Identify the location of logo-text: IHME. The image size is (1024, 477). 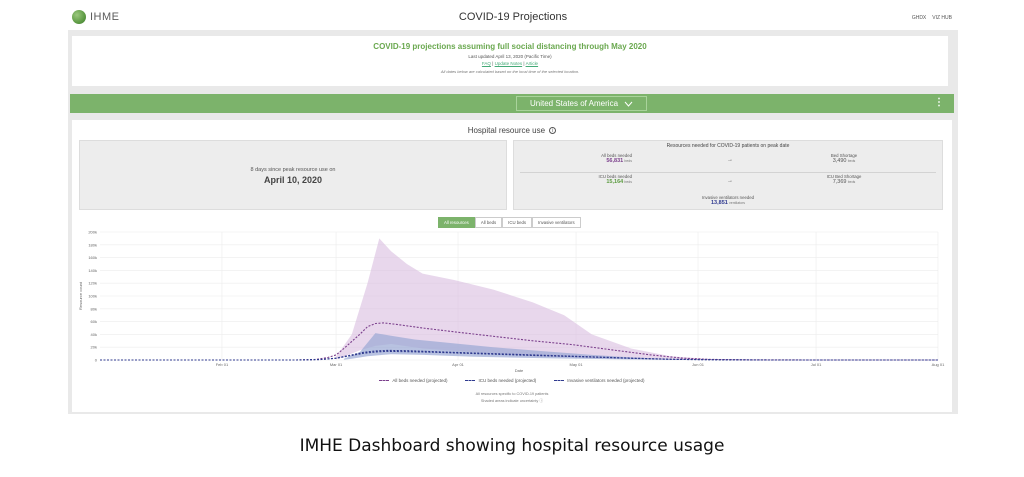
(105, 17).